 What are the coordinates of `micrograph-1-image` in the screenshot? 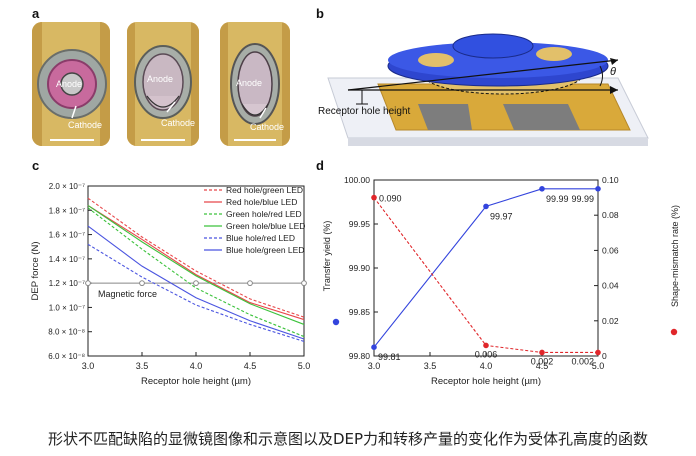 It's located at (71, 84).